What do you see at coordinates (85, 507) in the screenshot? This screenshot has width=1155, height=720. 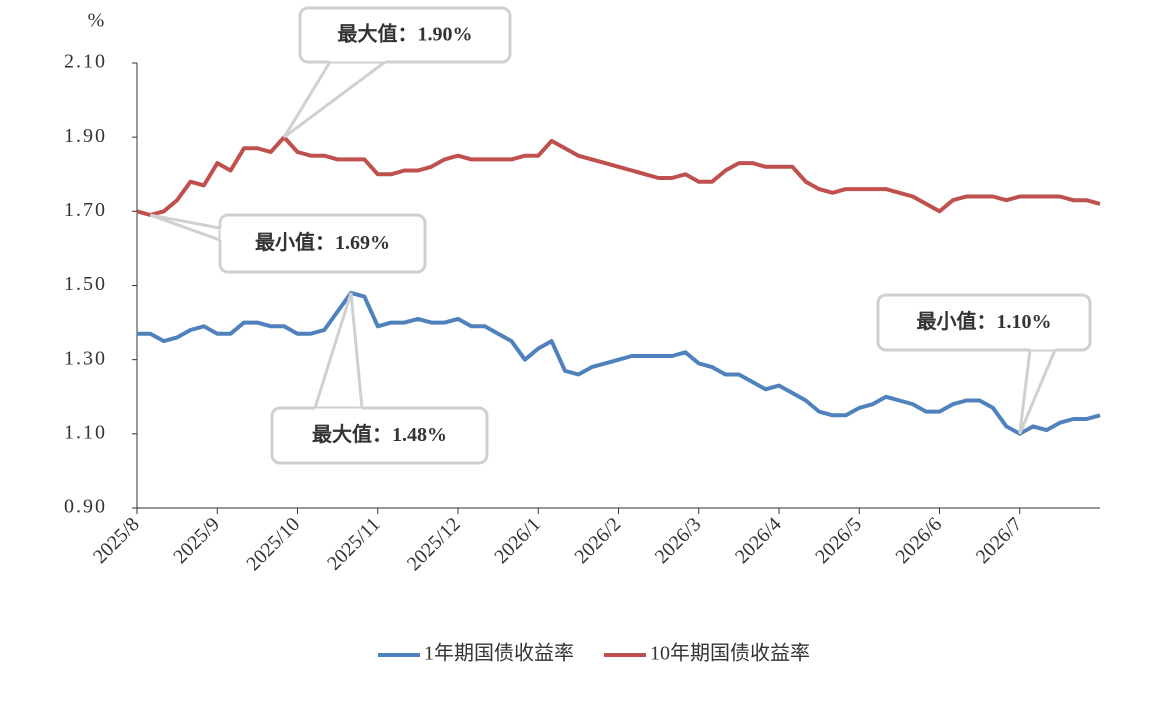 I see `y-tick-label: 0.90` at bounding box center [85, 507].